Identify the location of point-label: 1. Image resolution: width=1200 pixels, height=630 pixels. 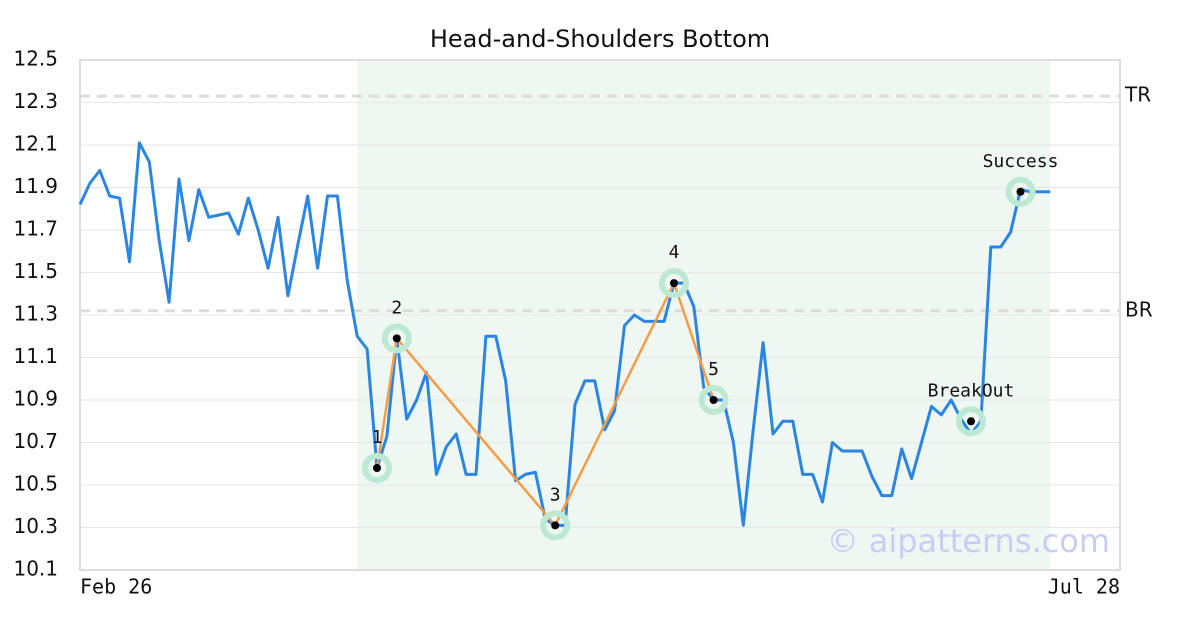
(377, 437).